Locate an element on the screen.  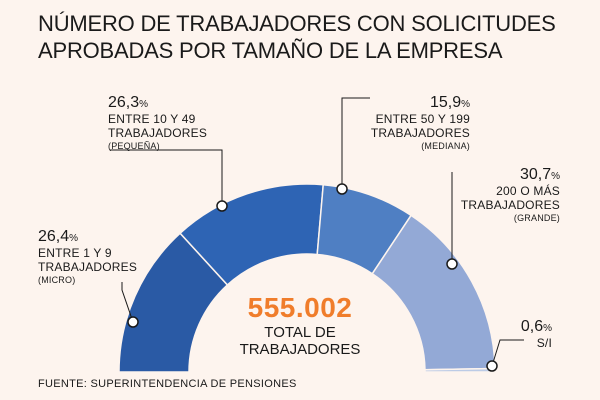
leader-line-mediana is located at coordinates (355, 143).